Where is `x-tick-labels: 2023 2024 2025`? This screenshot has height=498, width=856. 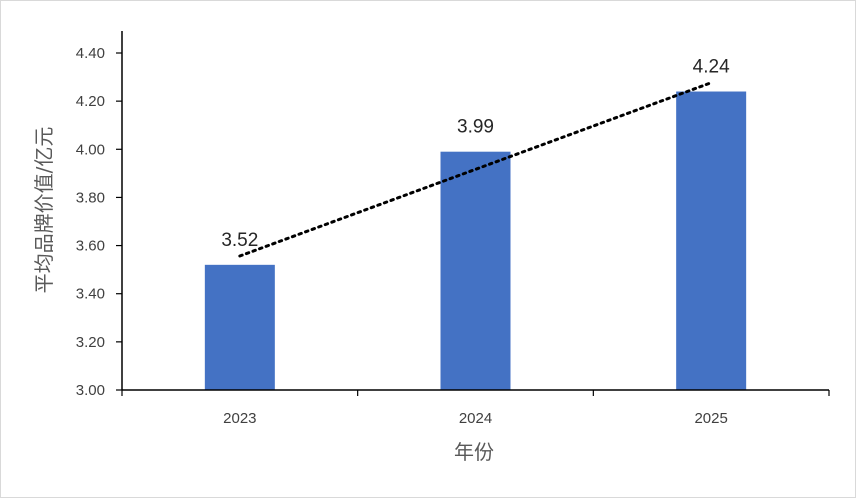 x-tick-labels: 2023 2024 2025 is located at coordinates (475, 418).